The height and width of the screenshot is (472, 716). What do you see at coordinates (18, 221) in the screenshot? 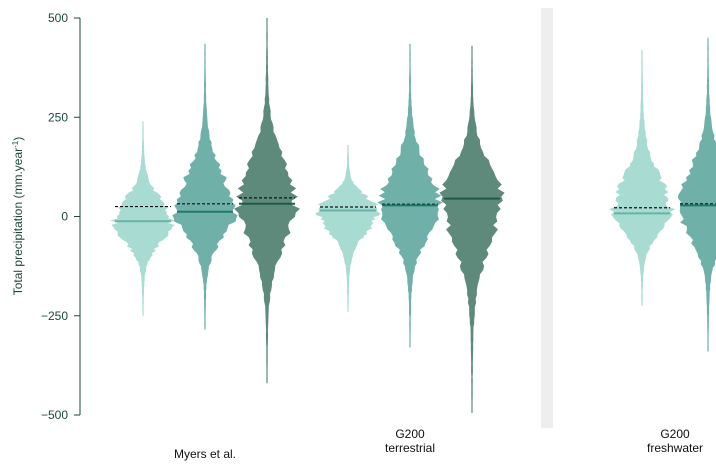
I see `y-axis-title-main: Total precipitation (mm.year` at bounding box center [18, 221].